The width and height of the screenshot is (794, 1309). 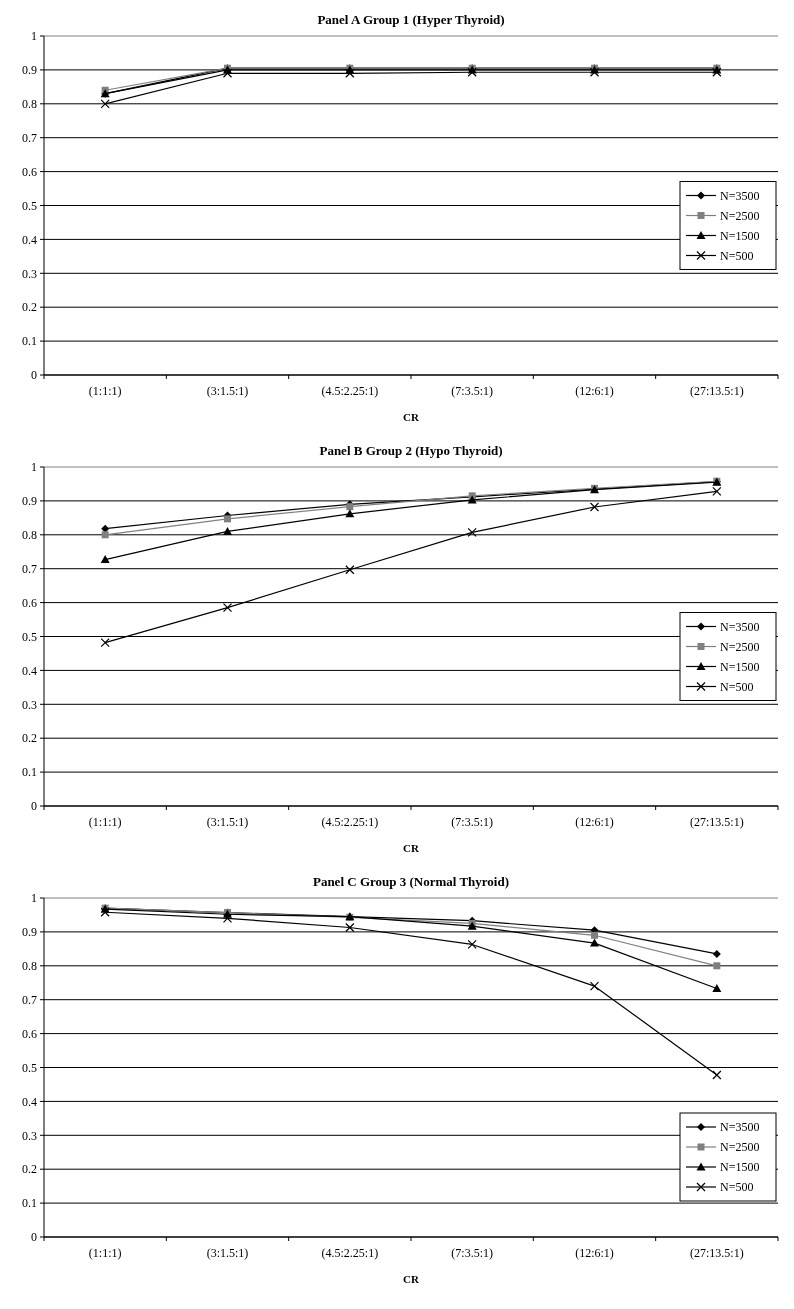 I want to click on chart-title: Panel A Group 1 (Hyper Thyroid), so click(x=411, y=19).